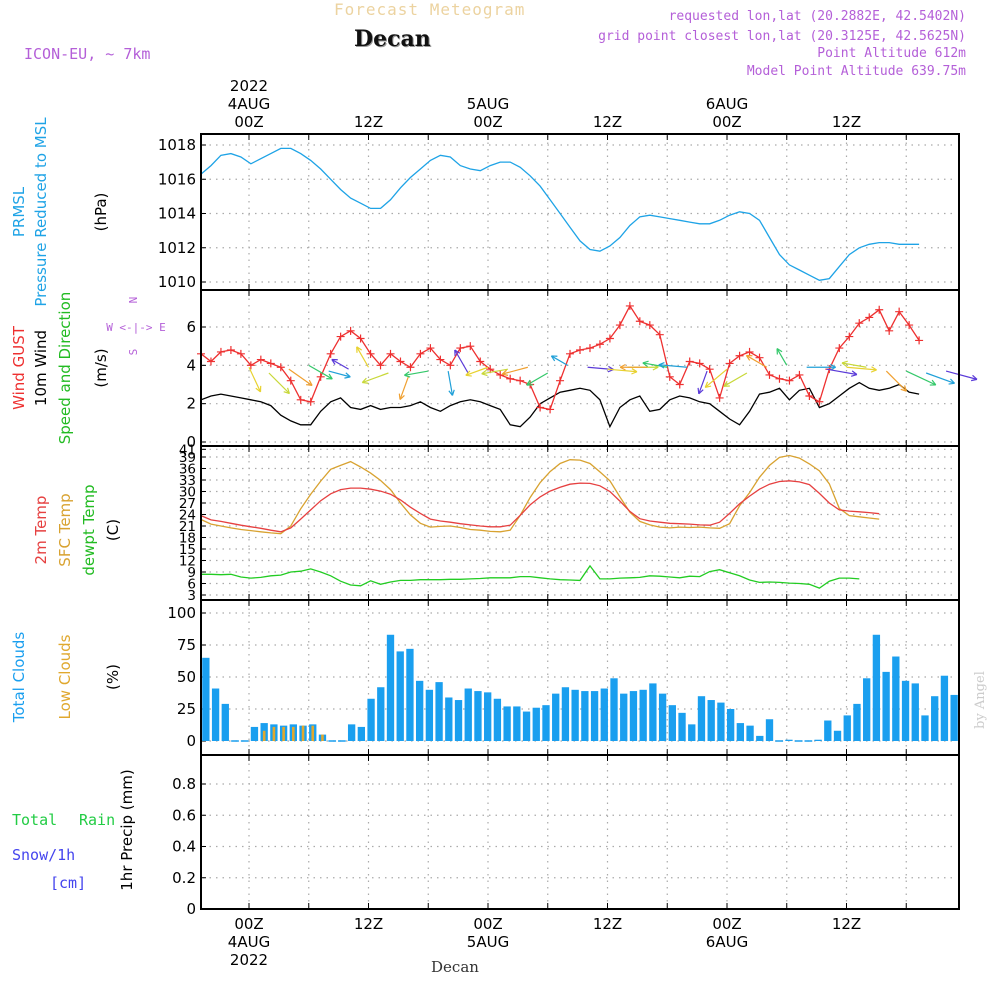 The image size is (1000, 1000). I want to click on top-time-label: 12Z, so click(846, 122).